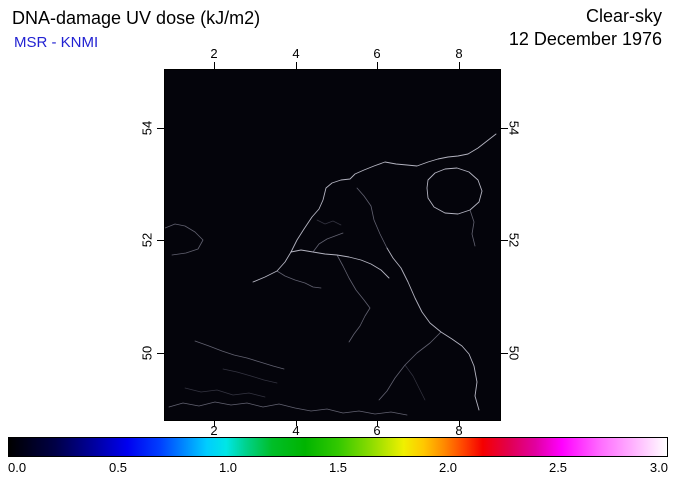 This screenshot has width=676, height=480. Describe the element at coordinates (288, 408) in the screenshot. I see `map-feature-river-bottom` at that location.